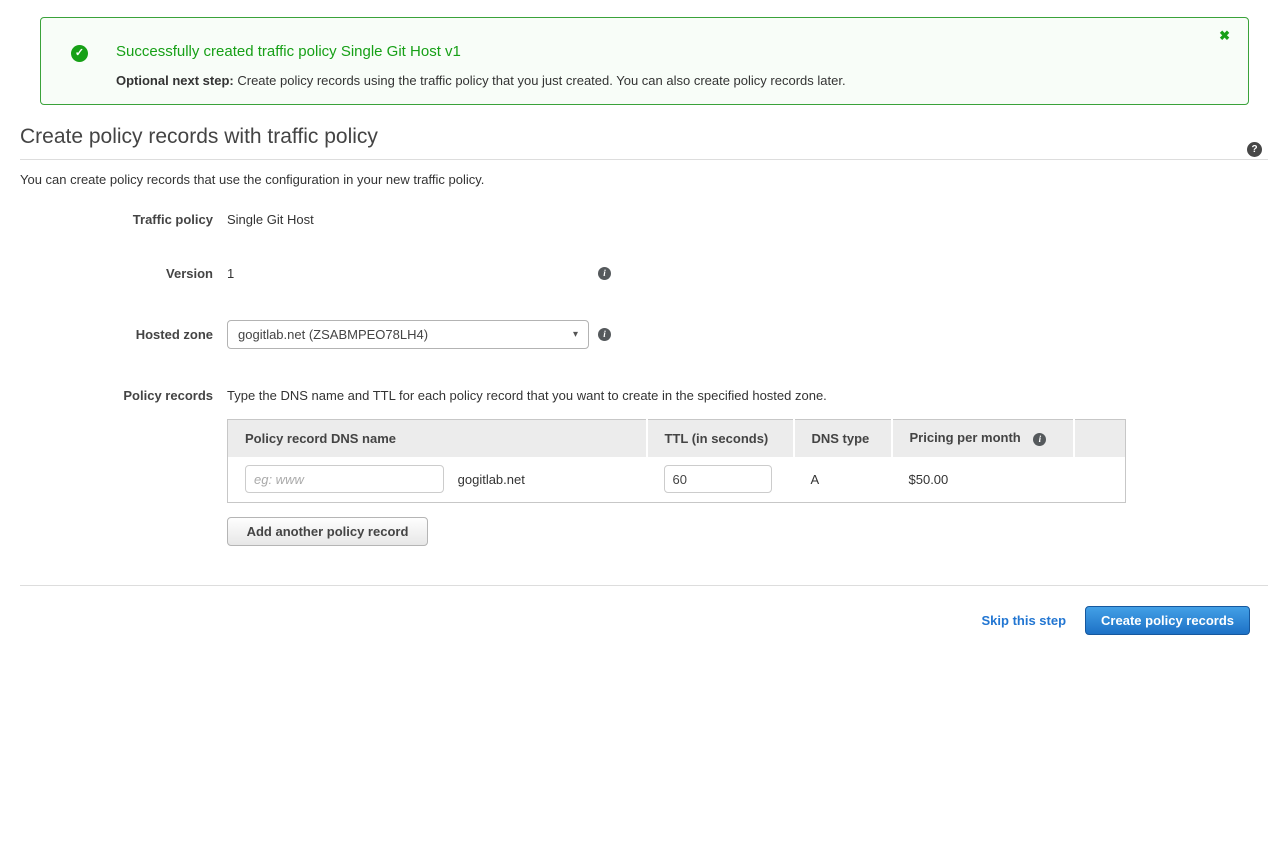 The image size is (1288, 856). What do you see at coordinates (575, 334) in the screenshot?
I see `chevron-down-icon: ▾` at bounding box center [575, 334].